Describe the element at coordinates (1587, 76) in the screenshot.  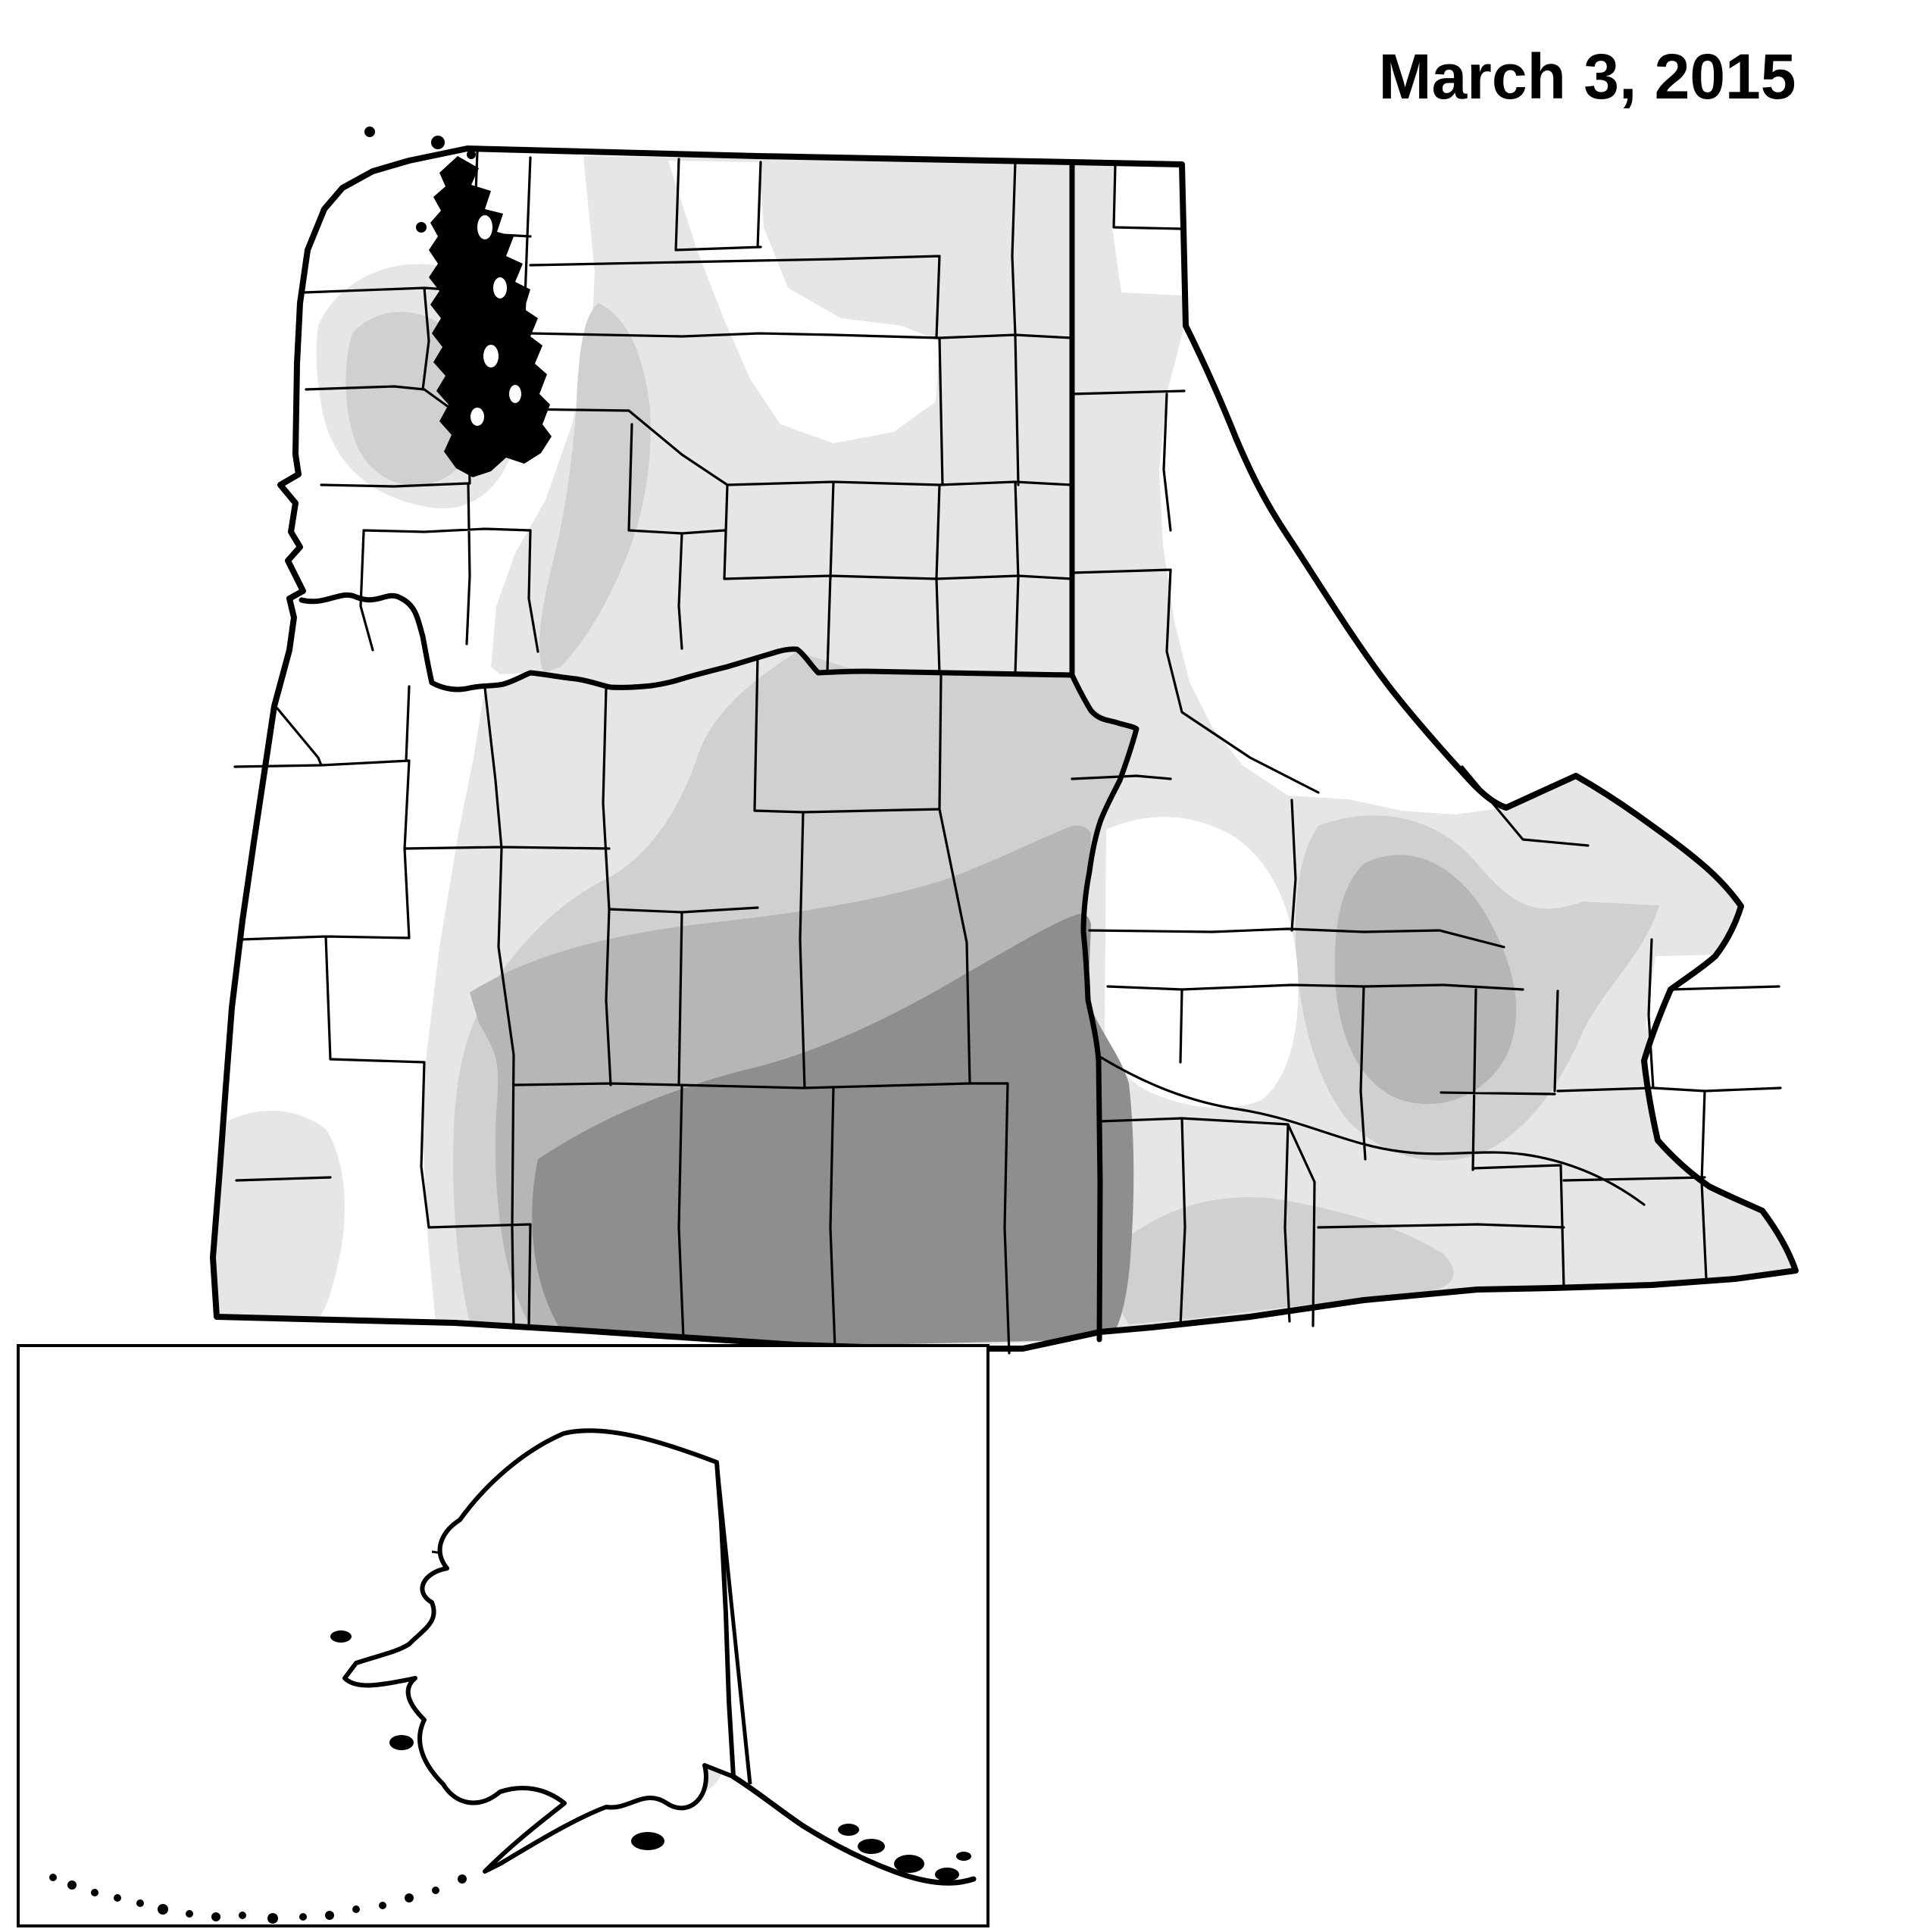
I see `map-date-title: March 3, 2015` at that location.